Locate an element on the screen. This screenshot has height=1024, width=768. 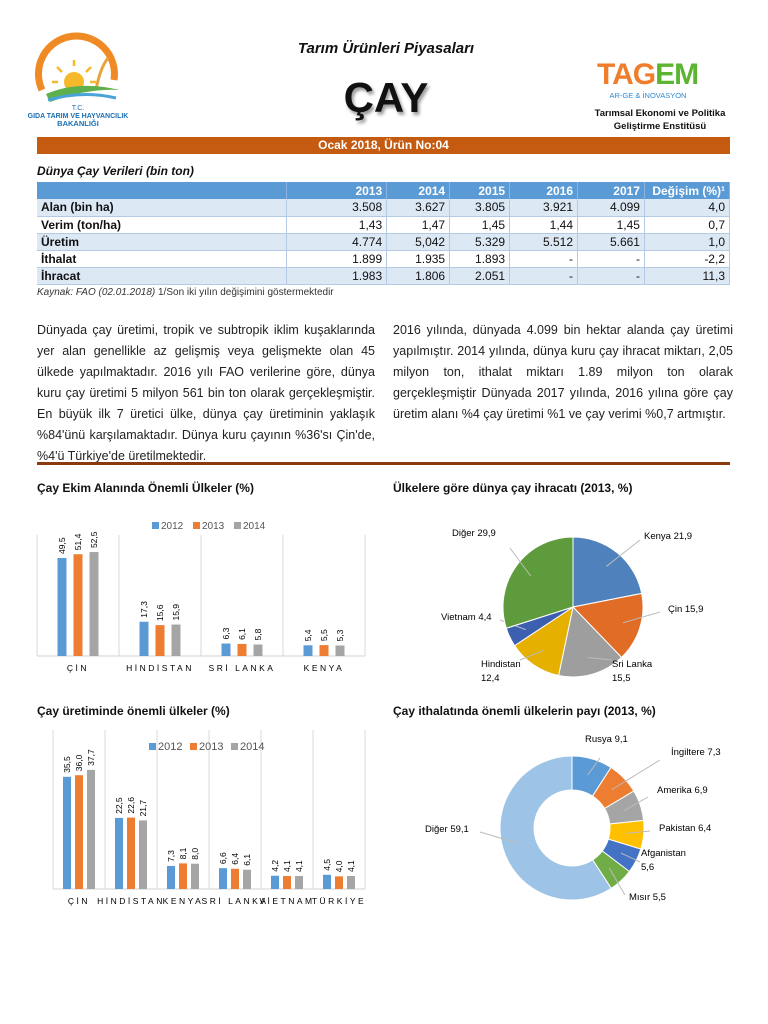
tagem-tagline: AR-GE & İNOVASYON is located at coordinates (648, 95).